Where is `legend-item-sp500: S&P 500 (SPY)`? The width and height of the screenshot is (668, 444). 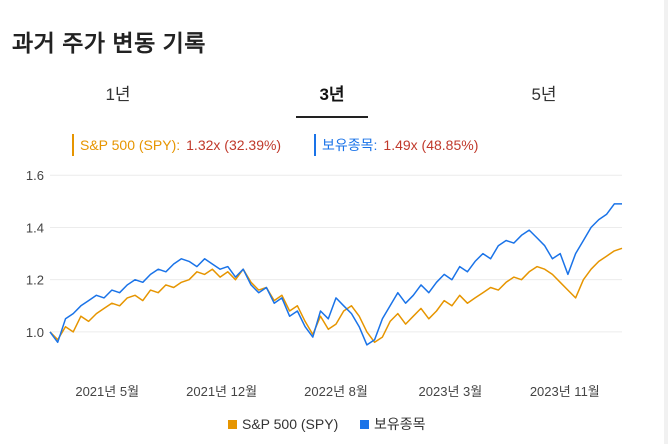 legend-item-sp500: S&P 500 (SPY) is located at coordinates (283, 424).